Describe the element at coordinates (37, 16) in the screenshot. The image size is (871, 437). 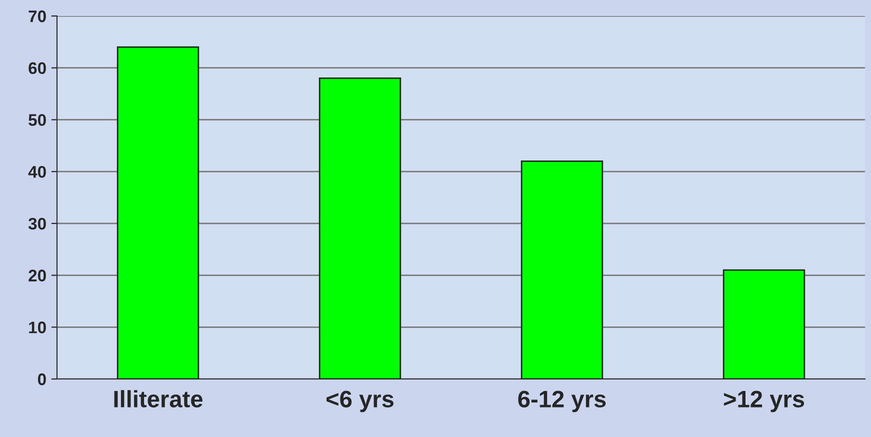
I see `y-tick-label: 70` at that location.